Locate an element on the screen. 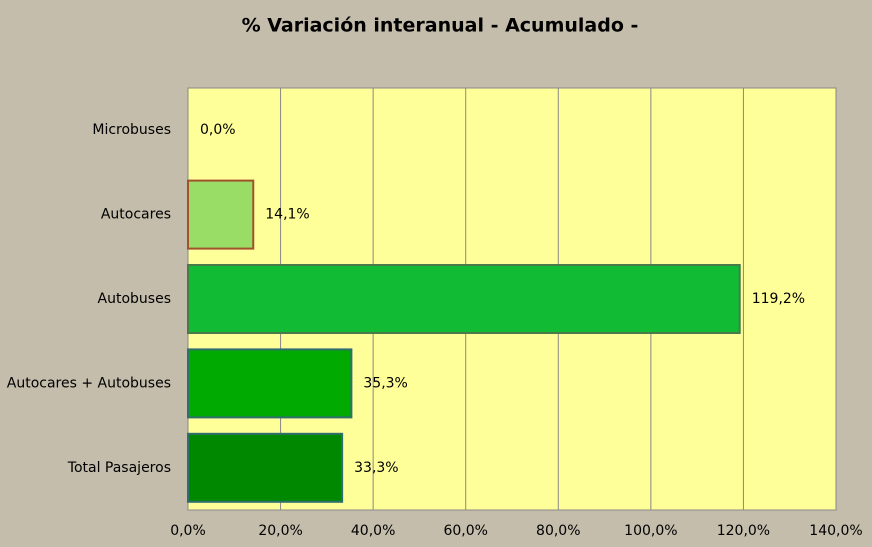 The image size is (872, 547). x-tick-label: 100,0% is located at coordinates (650, 531).